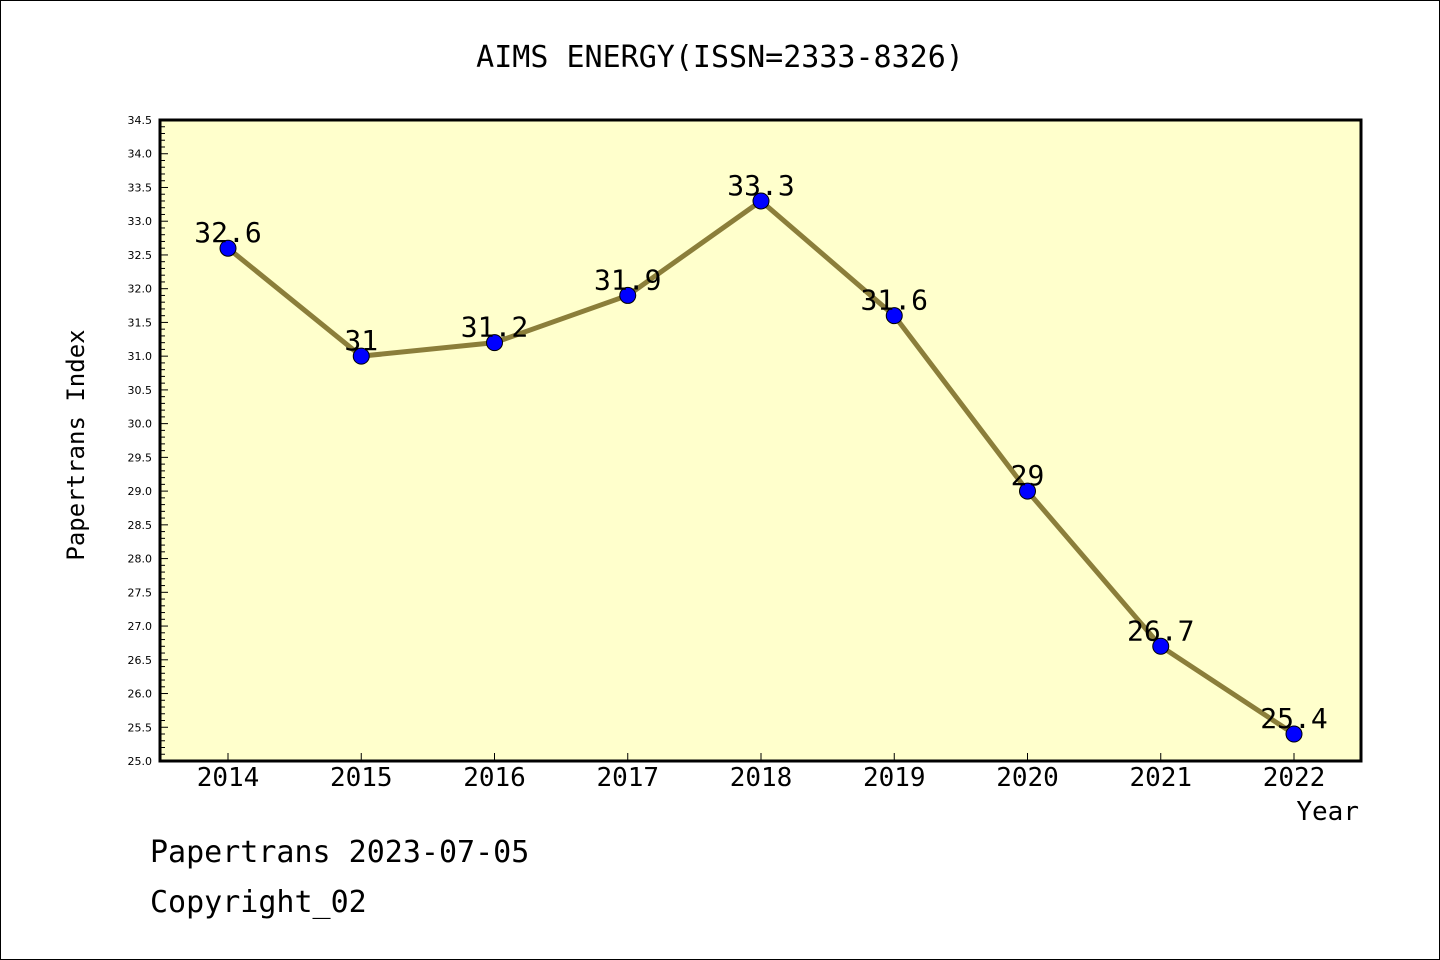  What do you see at coordinates (140, 660) in the screenshot?
I see `y-tick-label: 26.5` at bounding box center [140, 660].